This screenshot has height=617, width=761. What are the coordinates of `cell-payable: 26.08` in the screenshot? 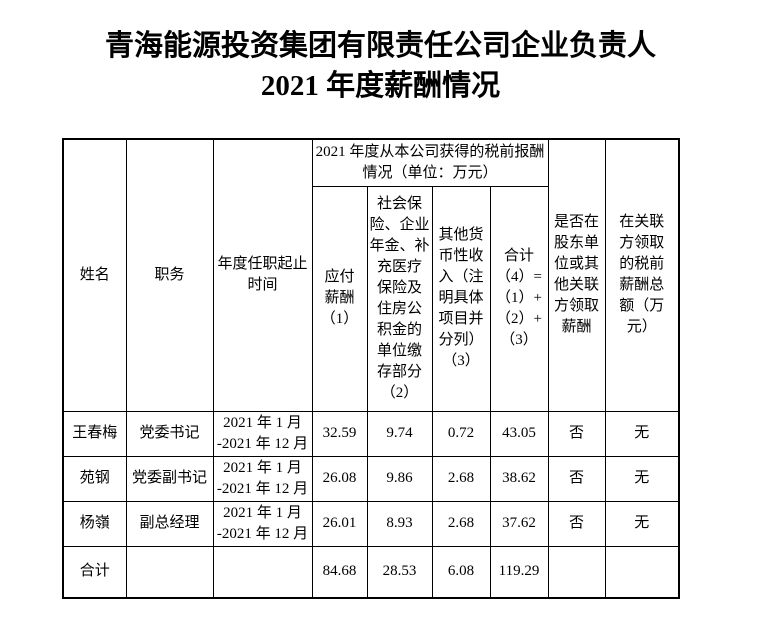 It's located at (339, 478).